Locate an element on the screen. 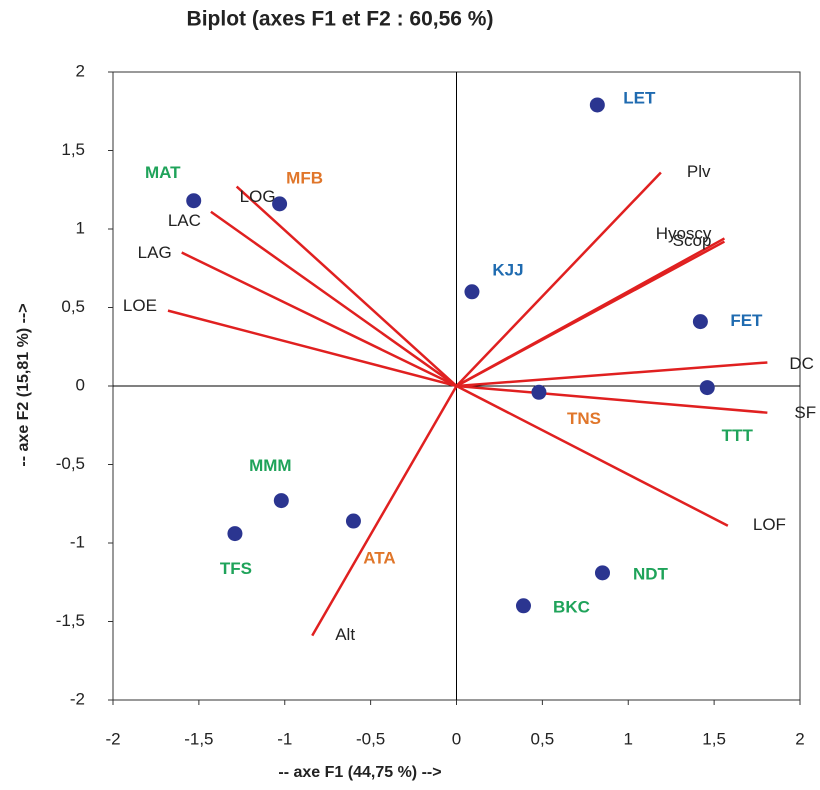 Image resolution: width=820 pixels, height=790 pixels. variable-label: Hyoscy is located at coordinates (684, 233).